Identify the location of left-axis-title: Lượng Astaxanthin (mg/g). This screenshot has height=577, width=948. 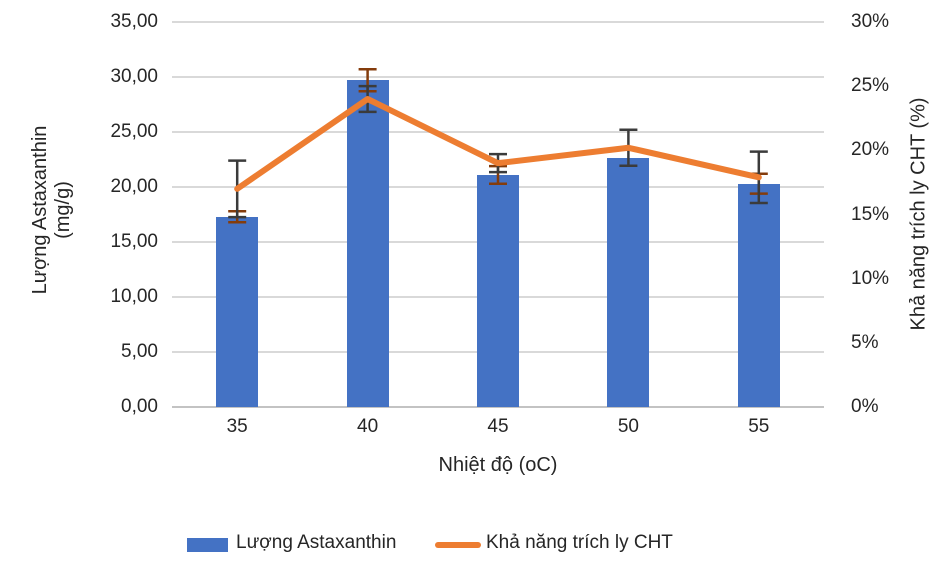
(51, 210).